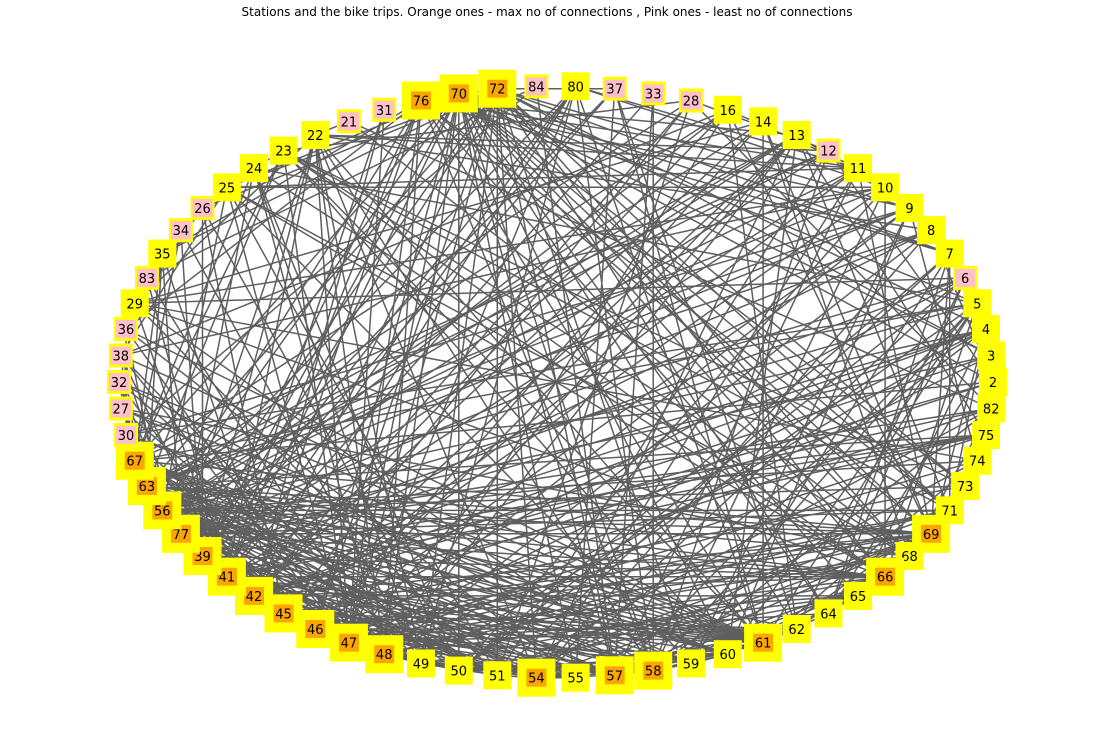 The image size is (1094, 750). Describe the element at coordinates (181, 231) in the screenshot. I see `station-label: 34` at that location.